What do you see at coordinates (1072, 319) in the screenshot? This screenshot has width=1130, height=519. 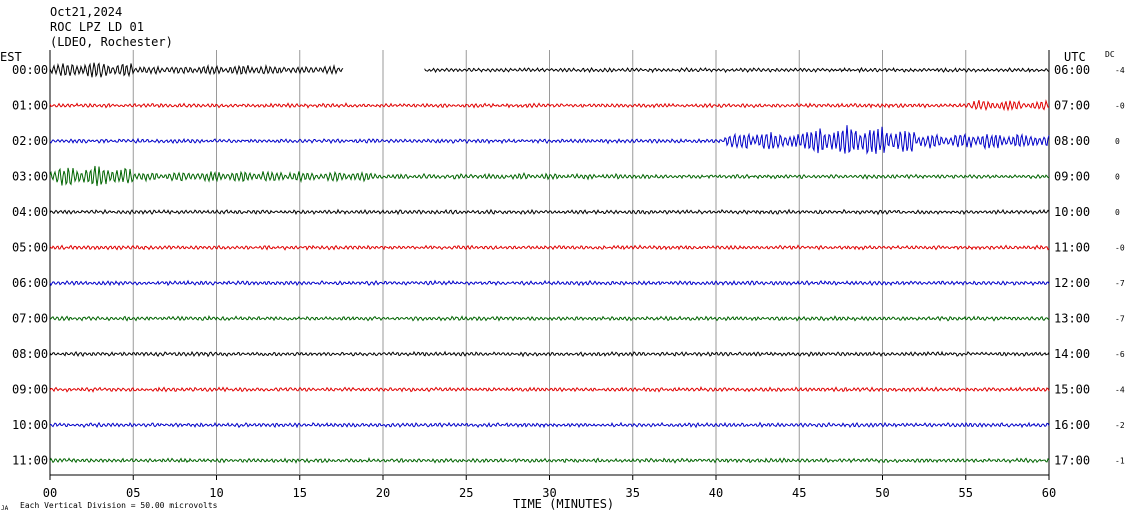 I see `utc-row-label: 13:00` at bounding box center [1072, 319].